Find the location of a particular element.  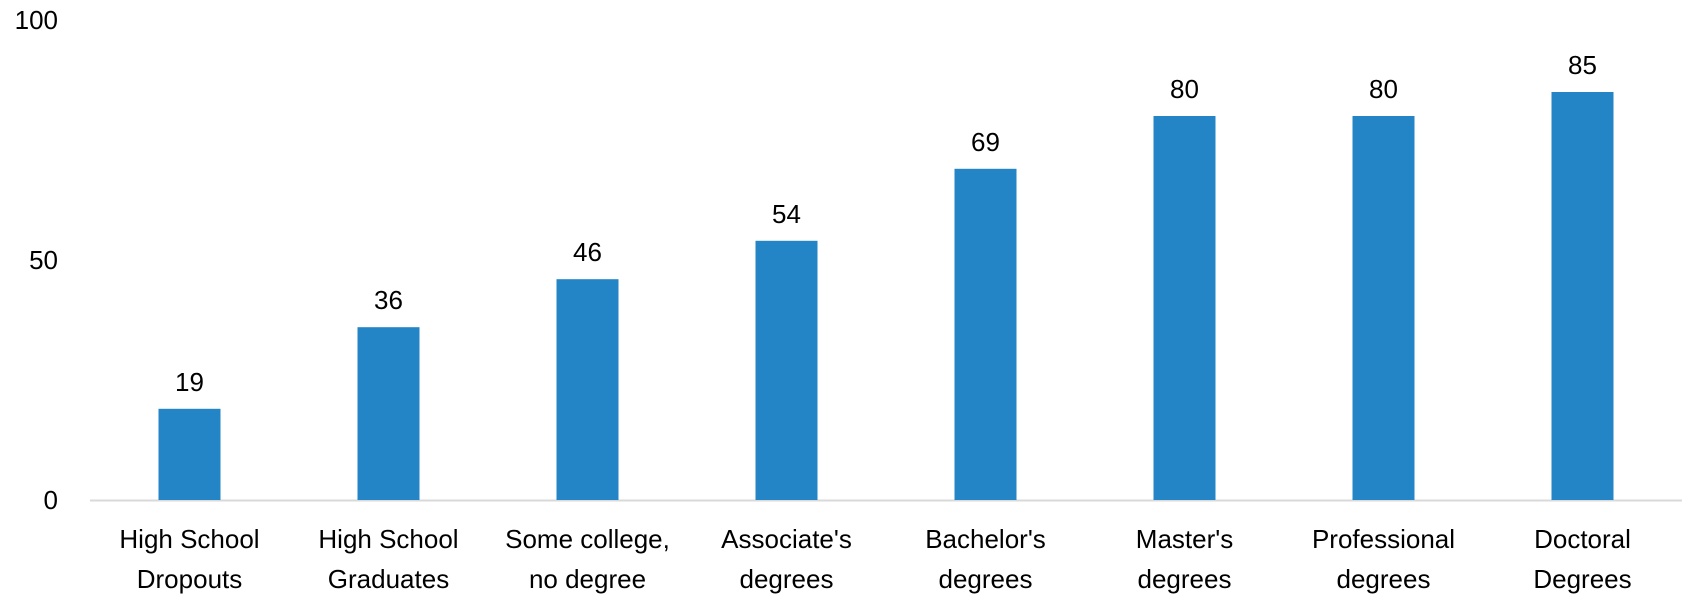

x-tick-label: Master's degrees is located at coordinates (1184, 559).